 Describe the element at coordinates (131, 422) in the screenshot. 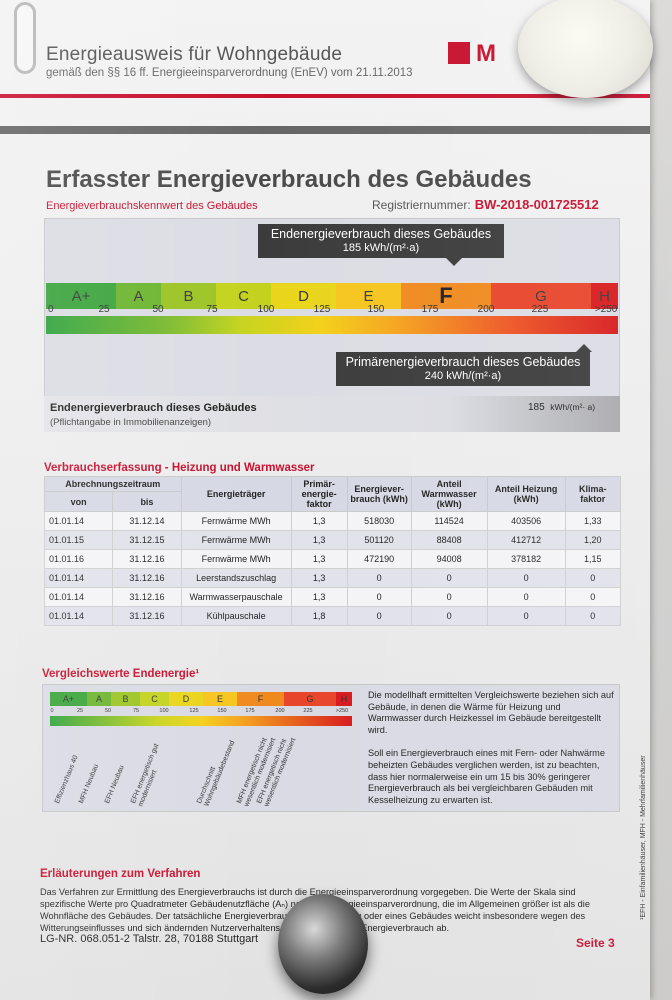

I see `end-row-note: (Pflichtangabe in Immobilienanzeigen)` at that location.